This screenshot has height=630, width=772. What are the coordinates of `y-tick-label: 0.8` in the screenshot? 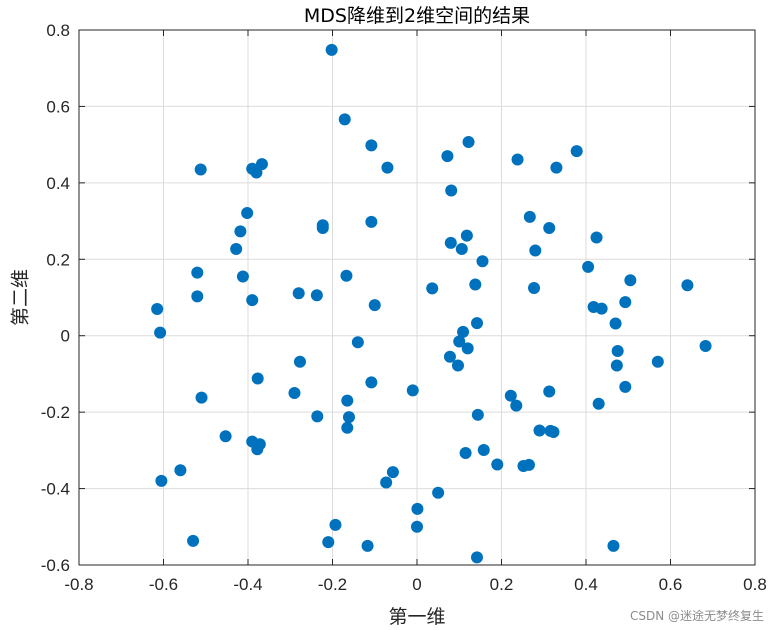 It's located at (58, 30).